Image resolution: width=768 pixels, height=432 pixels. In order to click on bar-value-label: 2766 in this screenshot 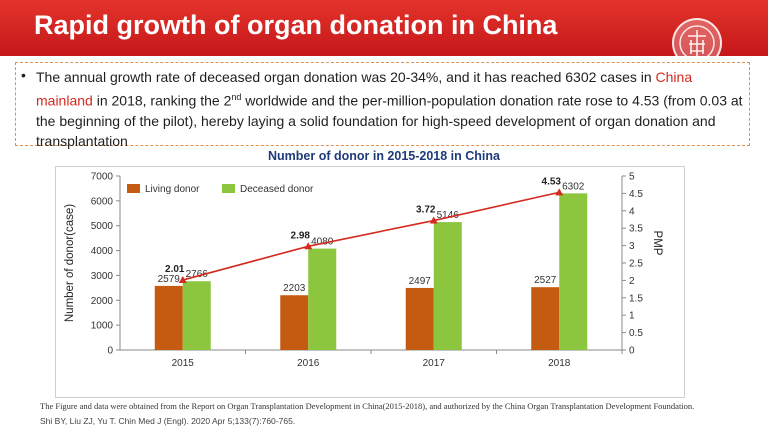, I will do `click(197, 274)`.